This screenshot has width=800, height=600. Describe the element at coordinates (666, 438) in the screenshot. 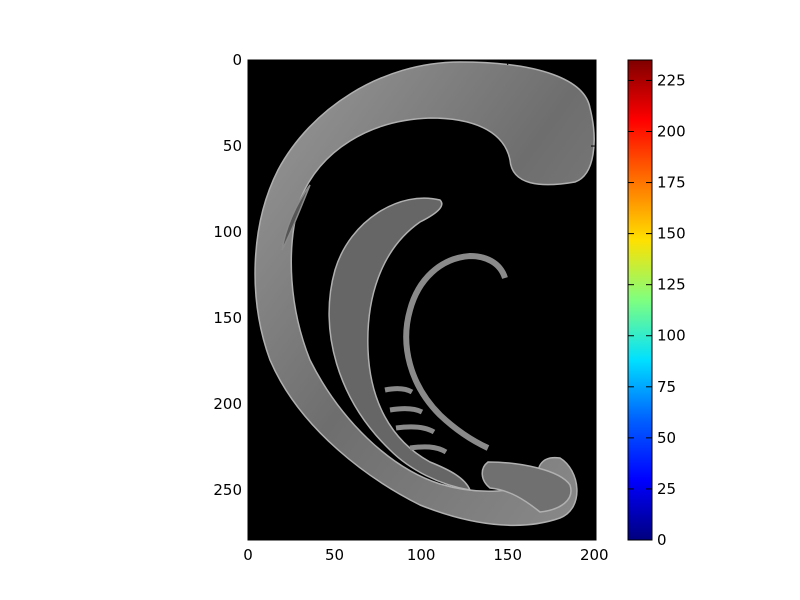

I see `colorbar-tick-label: 50` at that location.